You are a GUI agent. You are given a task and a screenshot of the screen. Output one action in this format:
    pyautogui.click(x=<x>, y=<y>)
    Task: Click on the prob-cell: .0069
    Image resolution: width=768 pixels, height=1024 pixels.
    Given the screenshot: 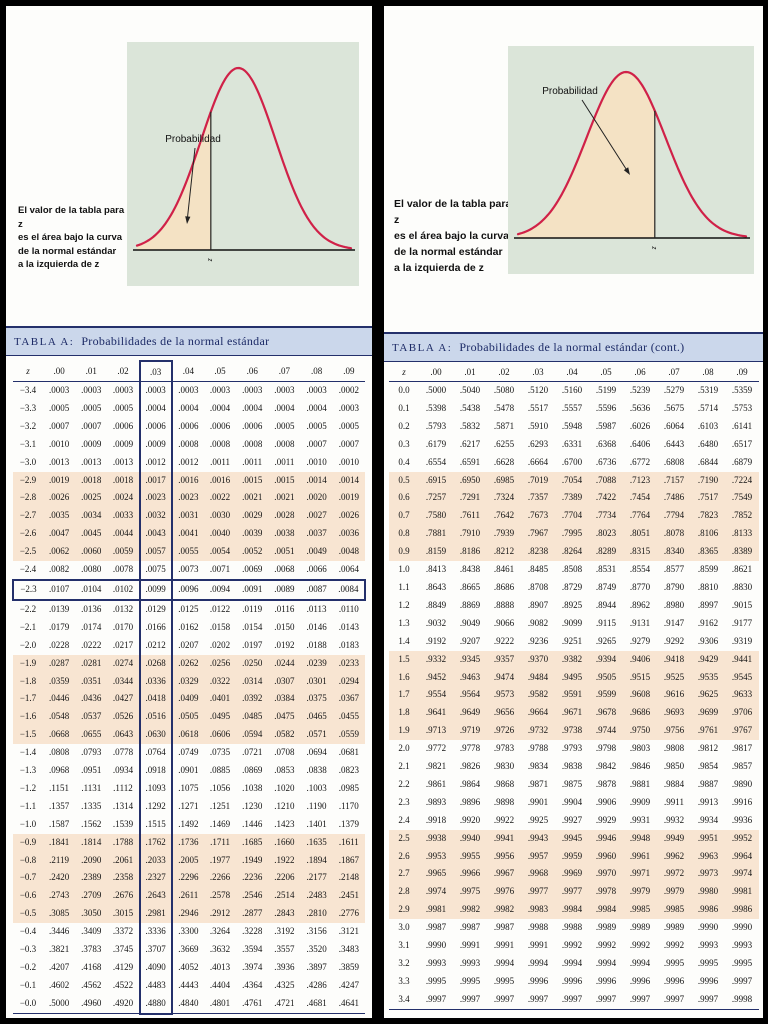 What is the action you would take?
    pyautogui.click(x=252, y=569)
    